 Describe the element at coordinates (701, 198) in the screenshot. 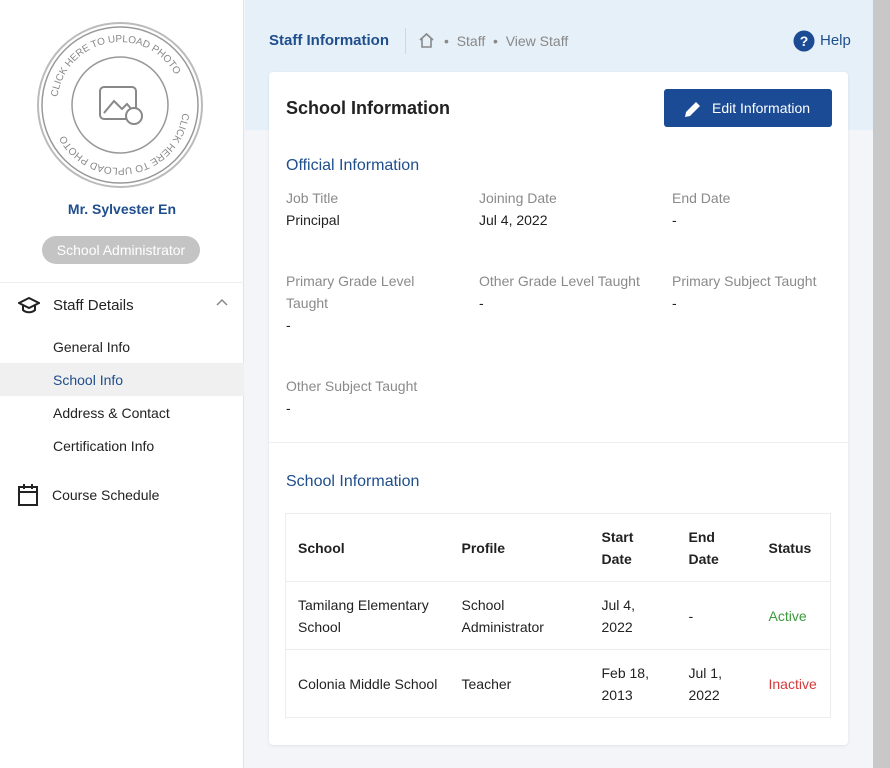

I see `field-label: End Date` at that location.